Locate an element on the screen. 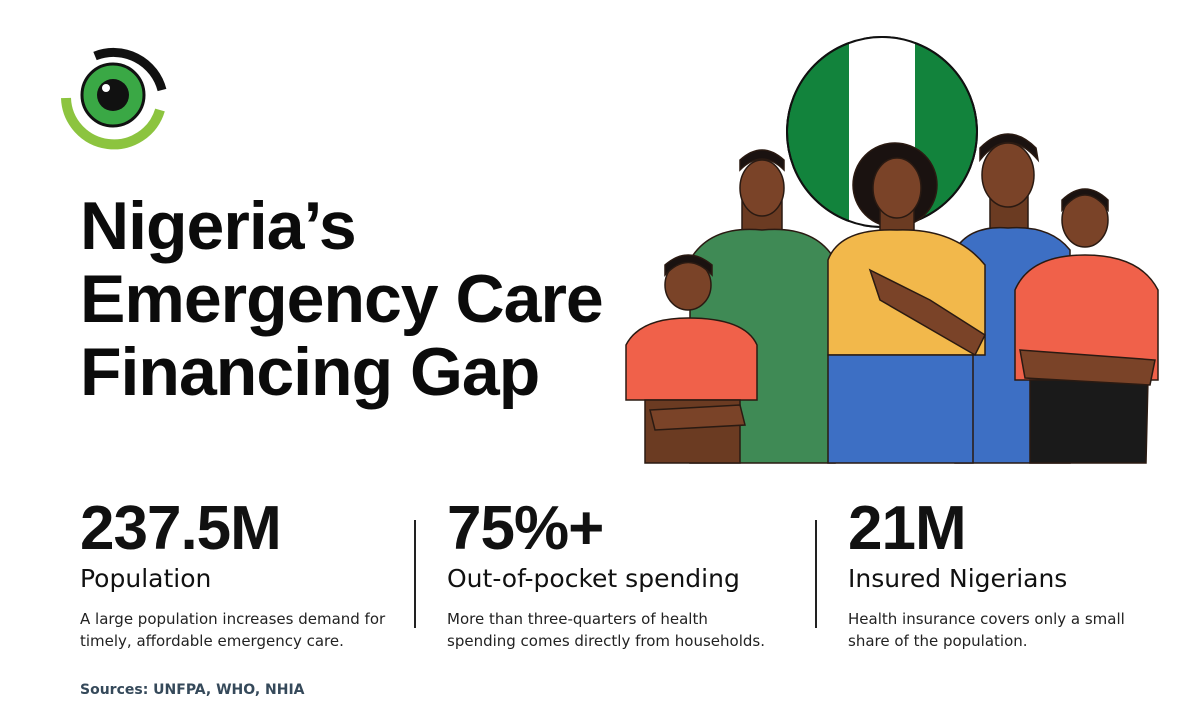 Image resolution: width=1200 pixels, height=723 pixels. stat-value: 75%+ is located at coordinates (525, 528).